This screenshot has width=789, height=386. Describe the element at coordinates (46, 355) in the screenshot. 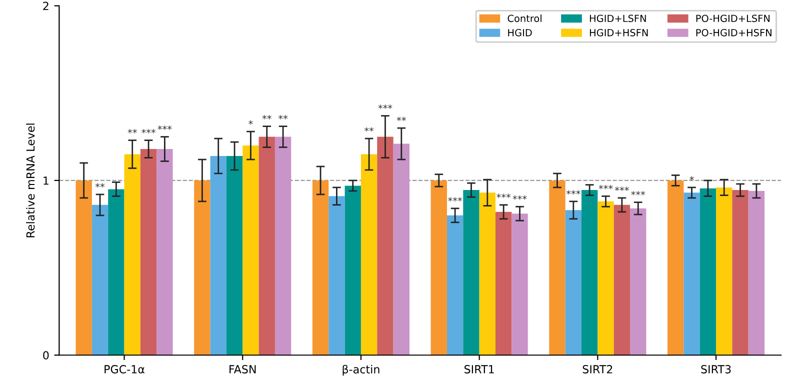

I see `y-tick-label: 0` at that location.